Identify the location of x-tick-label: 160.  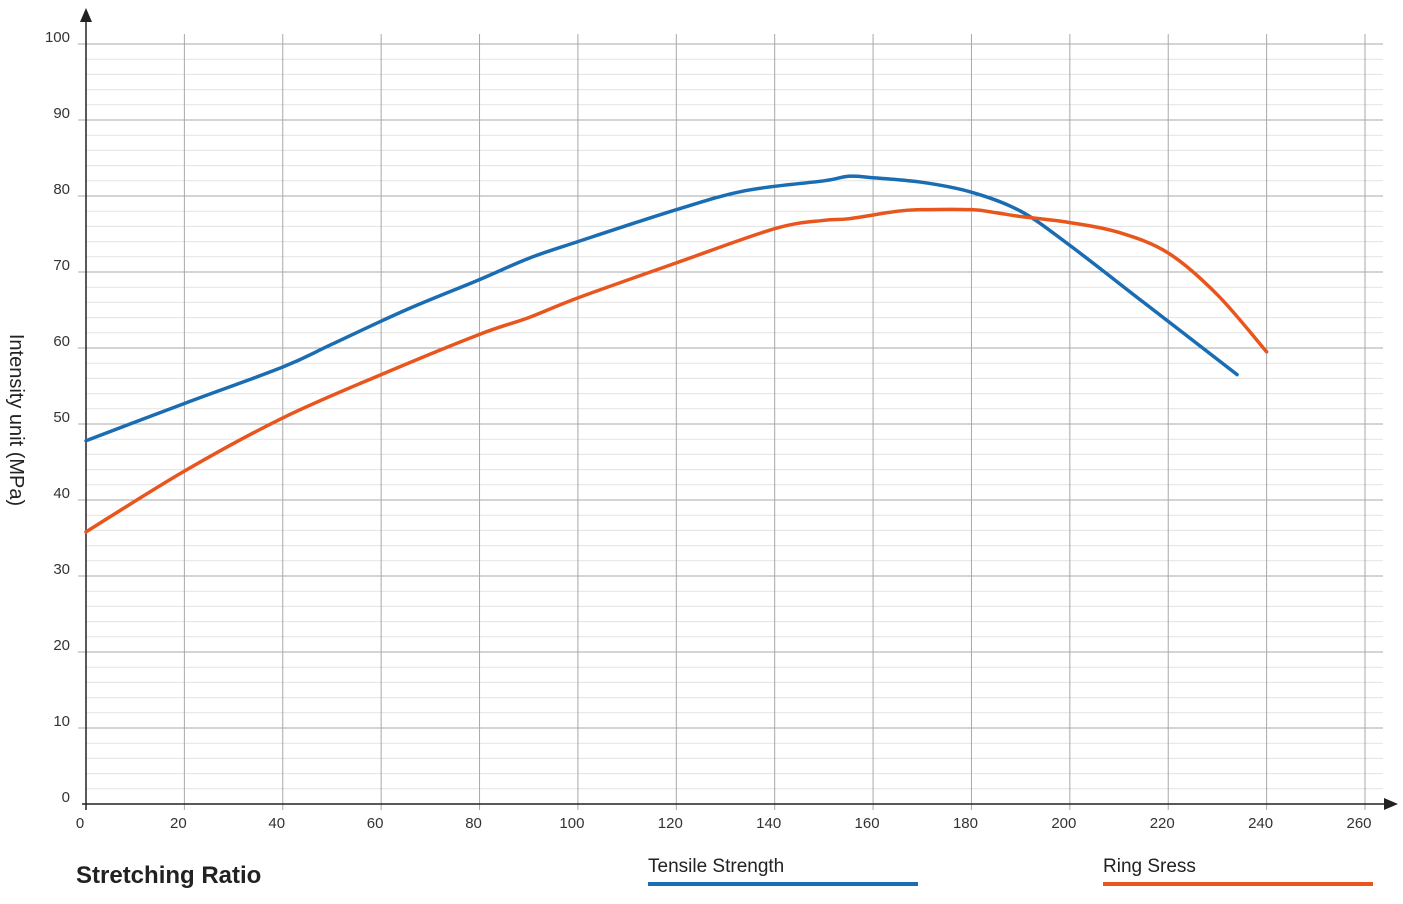
(867, 823).